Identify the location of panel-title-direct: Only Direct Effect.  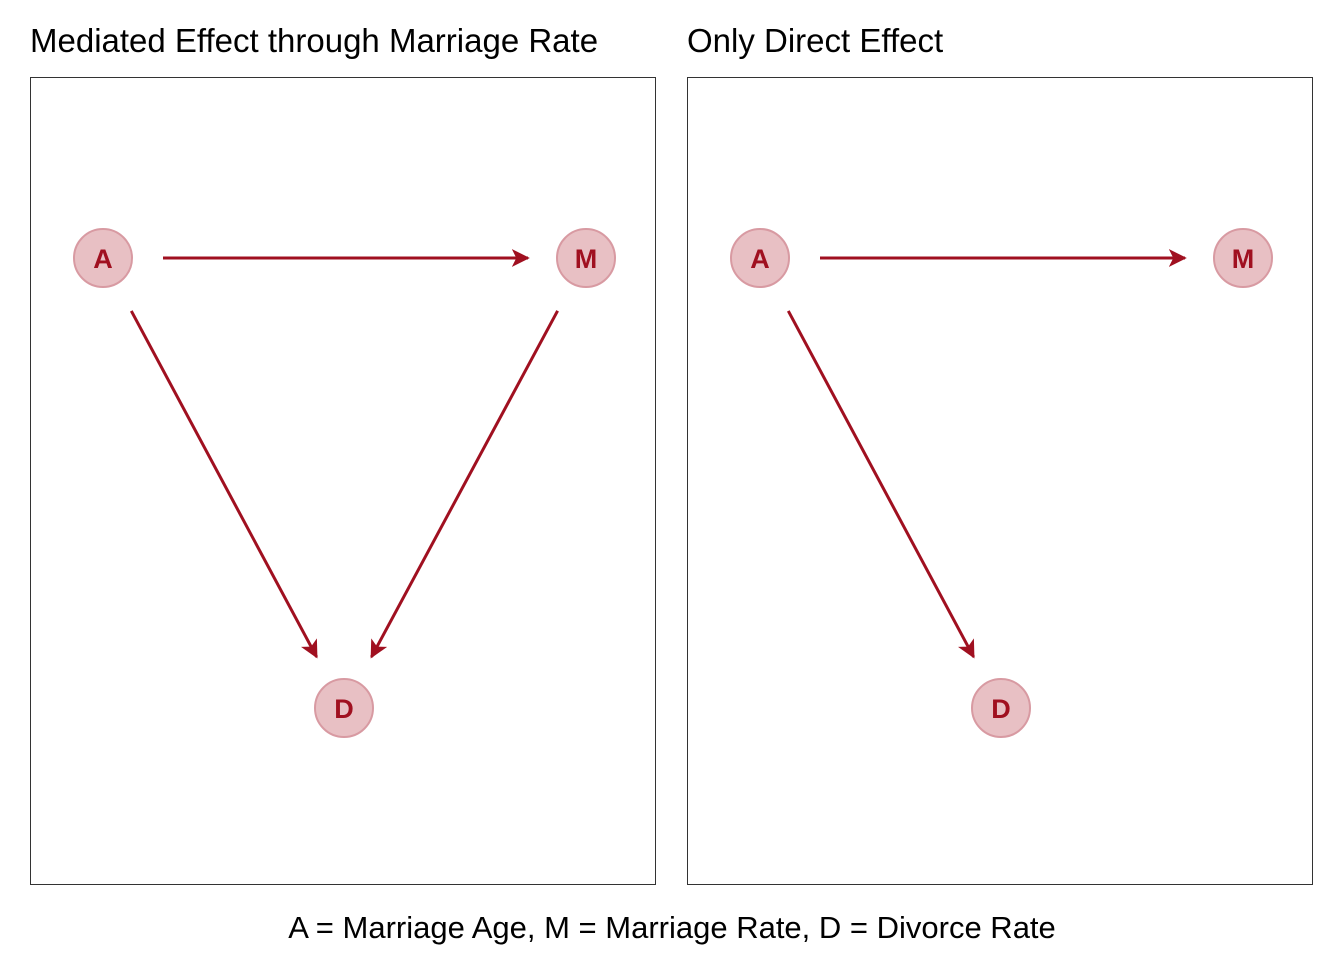
(815, 40).